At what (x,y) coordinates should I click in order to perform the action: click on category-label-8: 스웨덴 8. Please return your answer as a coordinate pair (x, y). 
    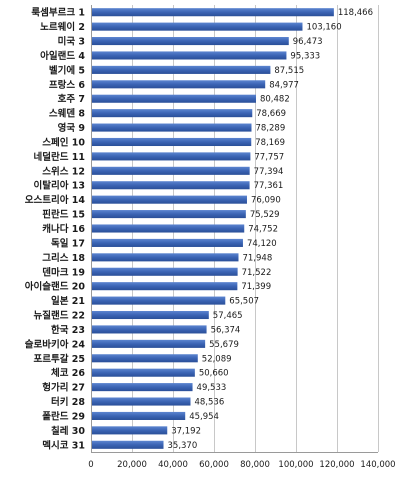
    Looking at the image, I should click on (67, 114).